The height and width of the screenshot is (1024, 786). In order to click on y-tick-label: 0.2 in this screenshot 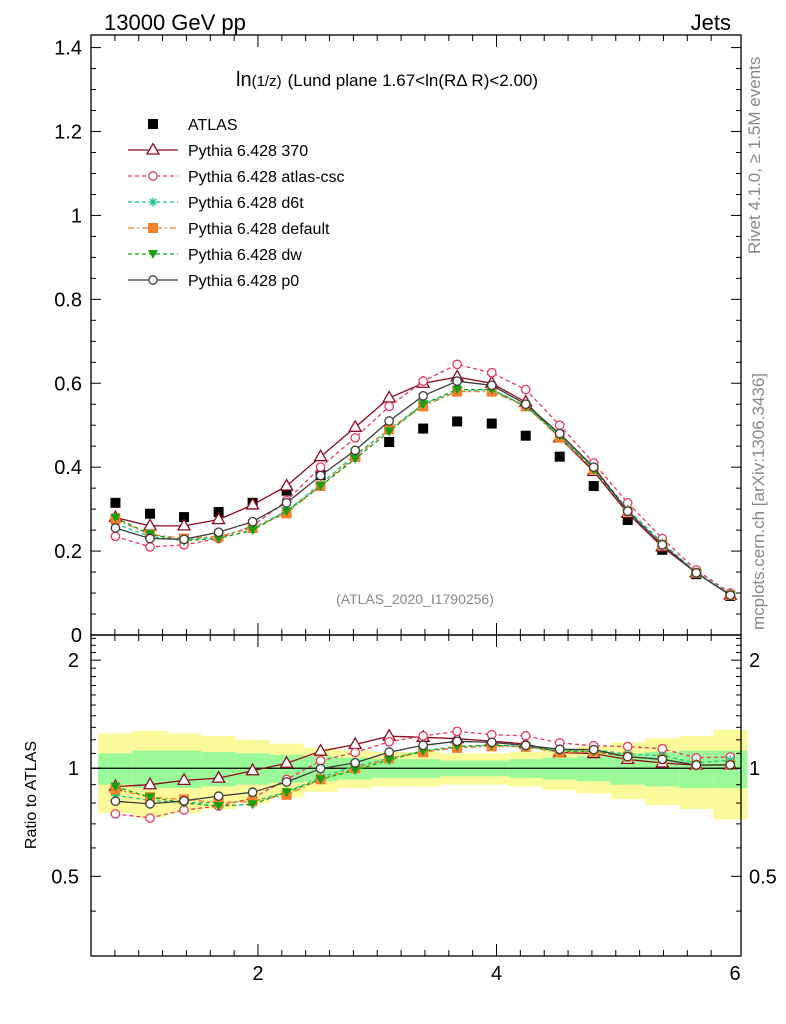, I will do `click(68, 552)`.